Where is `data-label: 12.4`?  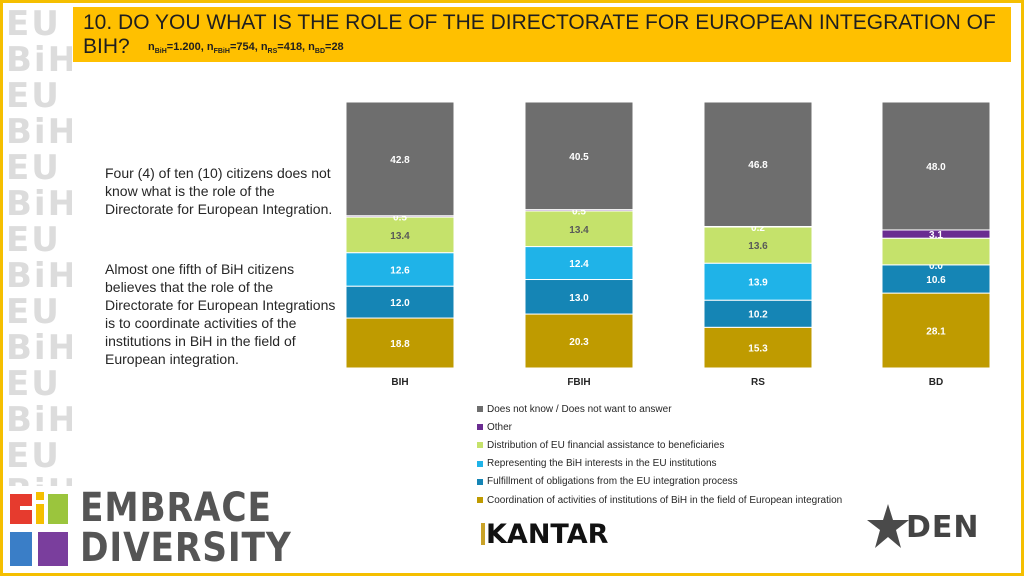 data-label: 12.4 is located at coordinates (579, 264).